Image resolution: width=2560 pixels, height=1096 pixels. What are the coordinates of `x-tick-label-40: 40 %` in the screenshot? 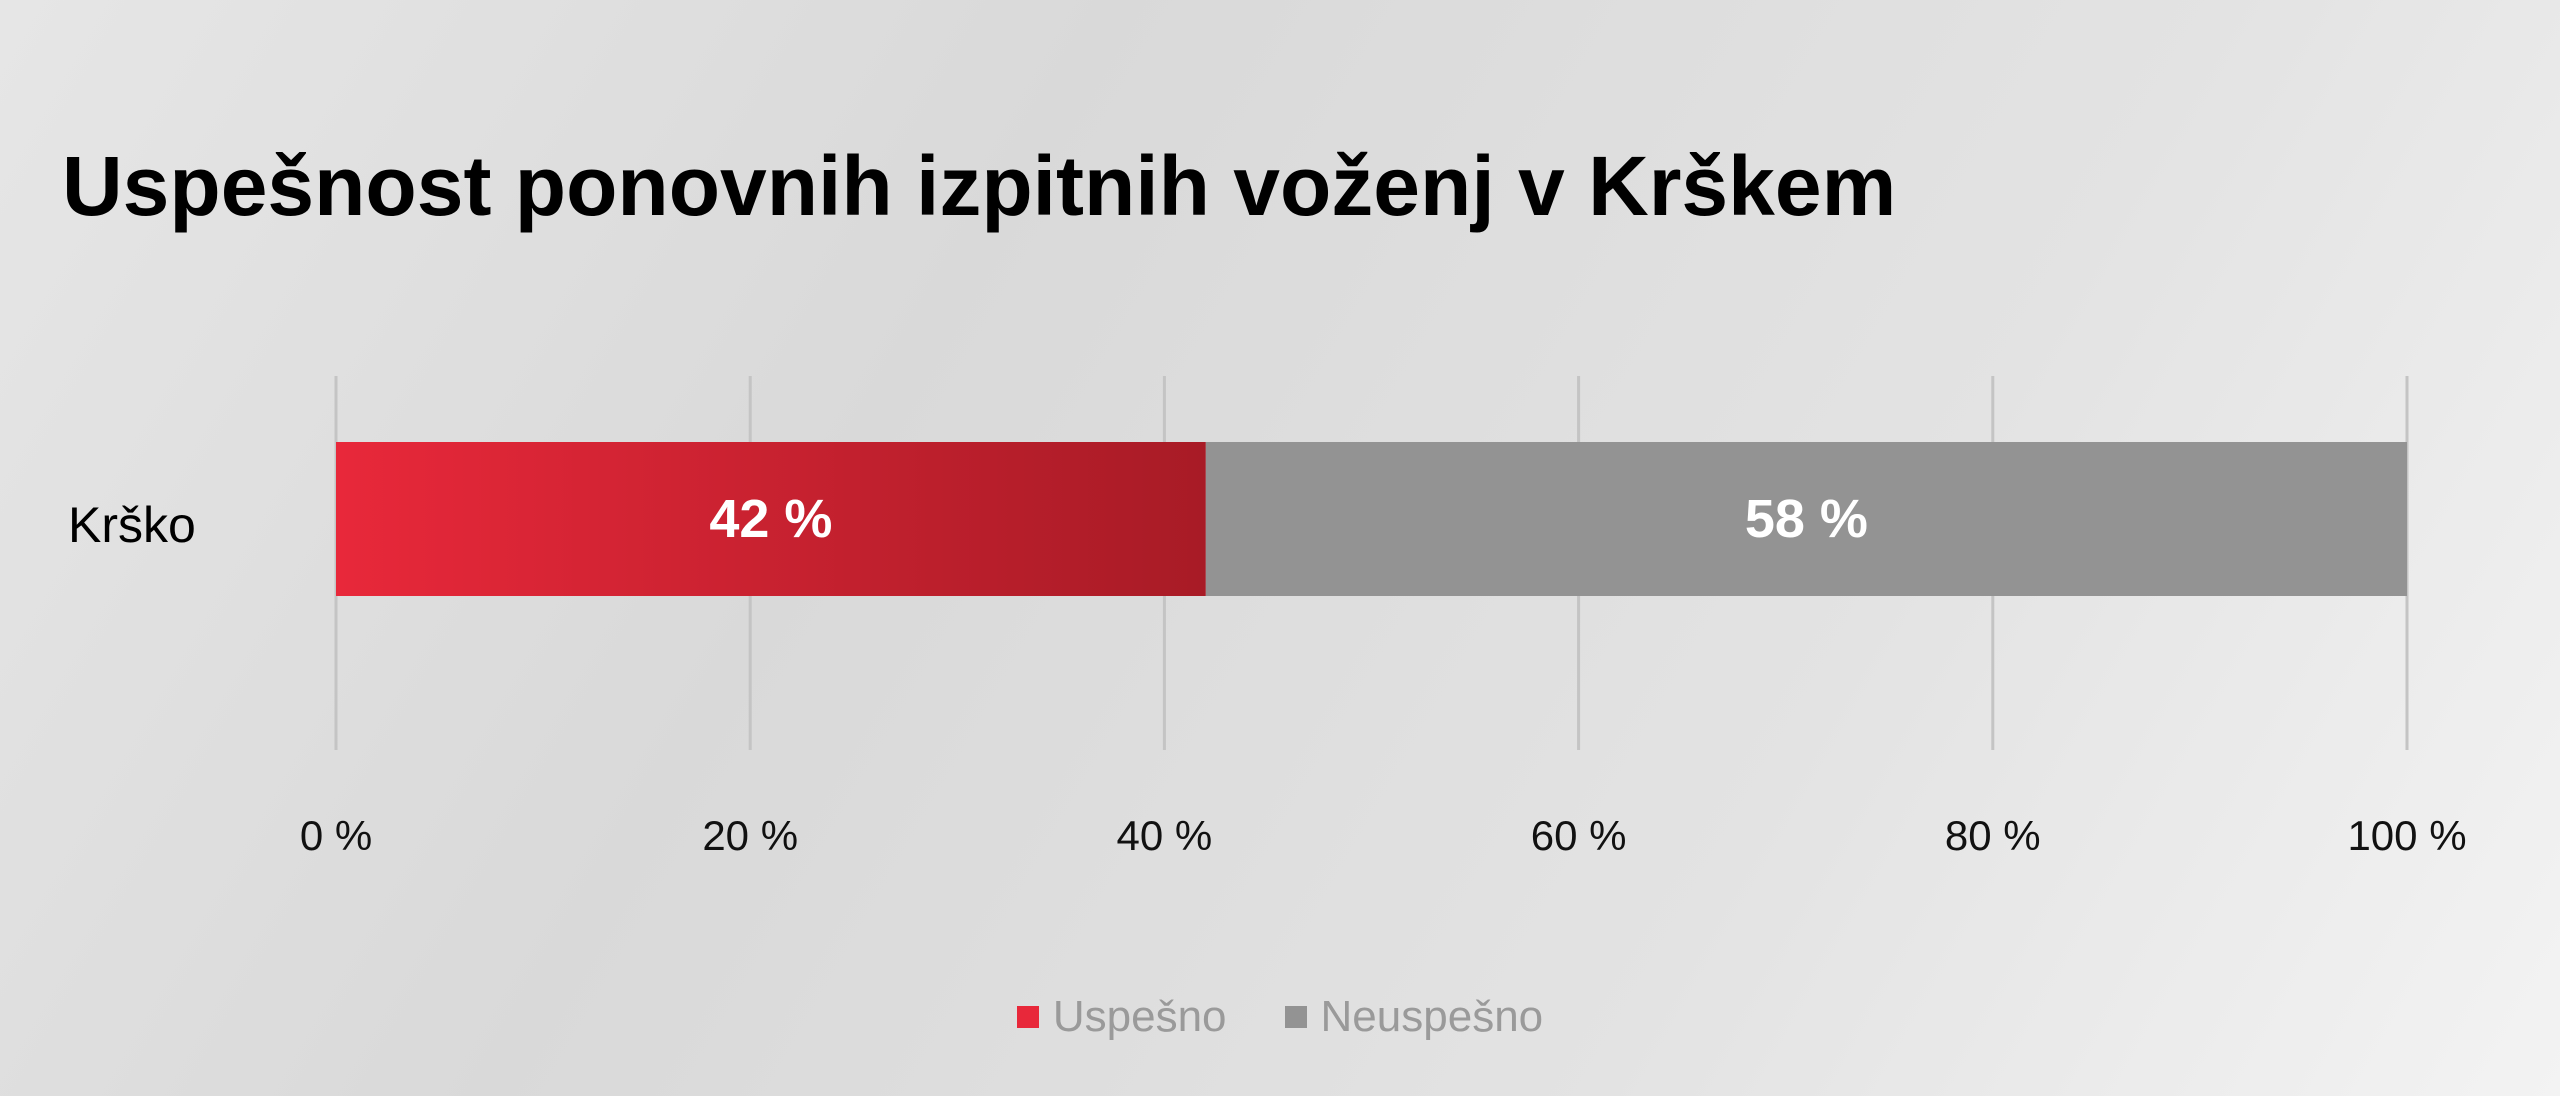 It's located at (1165, 835).